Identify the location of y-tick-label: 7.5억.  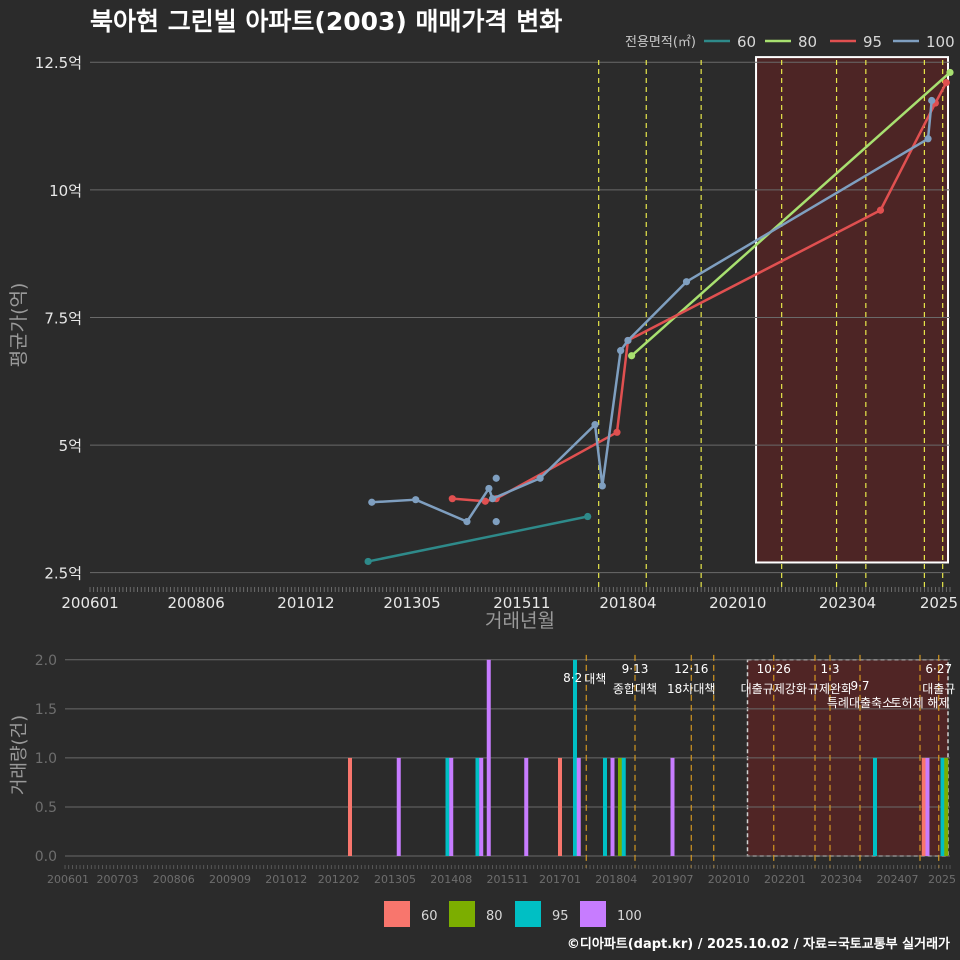
(63, 318).